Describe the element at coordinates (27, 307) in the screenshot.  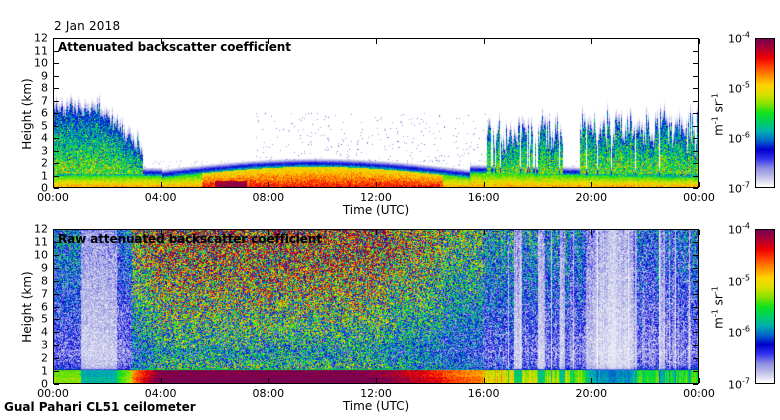
I see `y-axis-label-raw: Height (km)` at that location.